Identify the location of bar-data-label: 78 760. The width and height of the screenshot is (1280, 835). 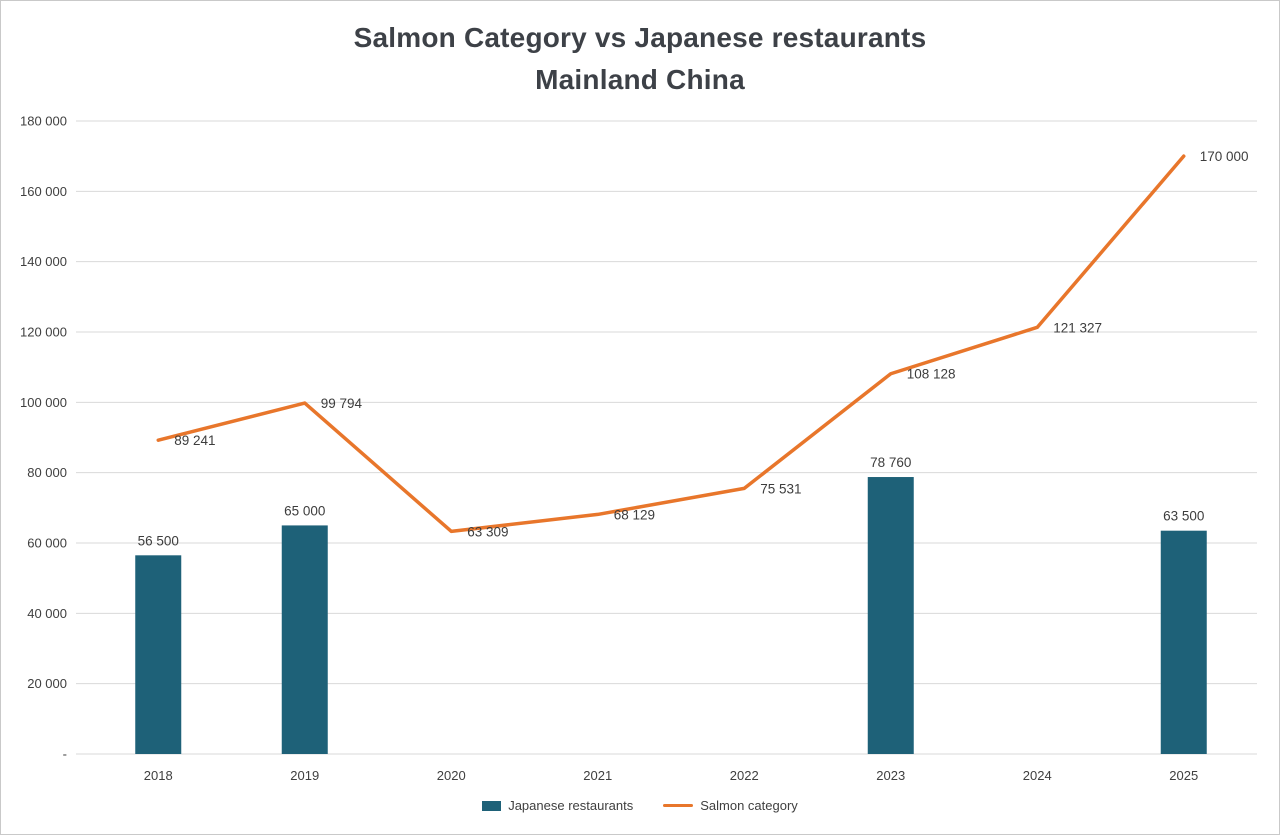
(890, 462).